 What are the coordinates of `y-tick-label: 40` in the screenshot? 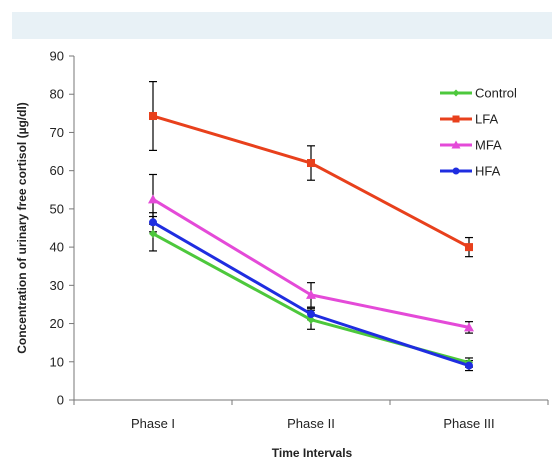 It's located at (57, 247).